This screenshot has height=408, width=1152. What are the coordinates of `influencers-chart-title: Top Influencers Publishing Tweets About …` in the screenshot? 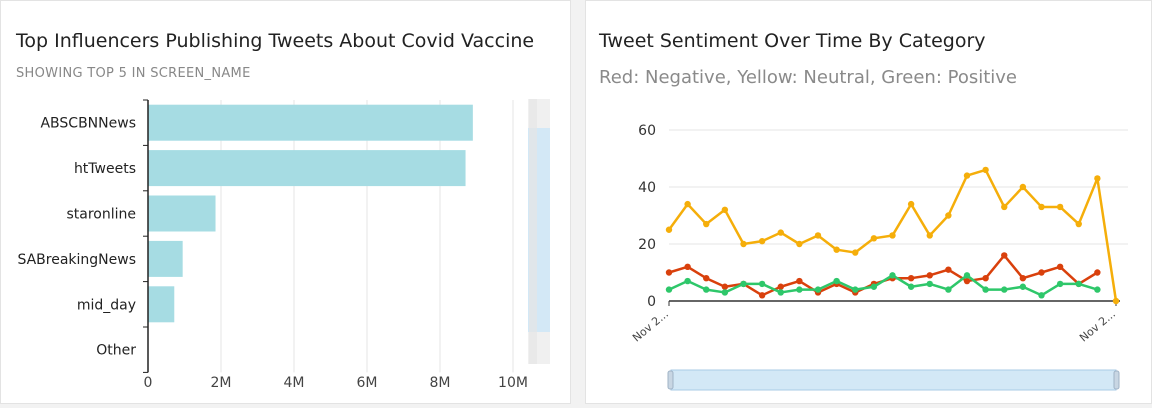 It's located at (275, 41).